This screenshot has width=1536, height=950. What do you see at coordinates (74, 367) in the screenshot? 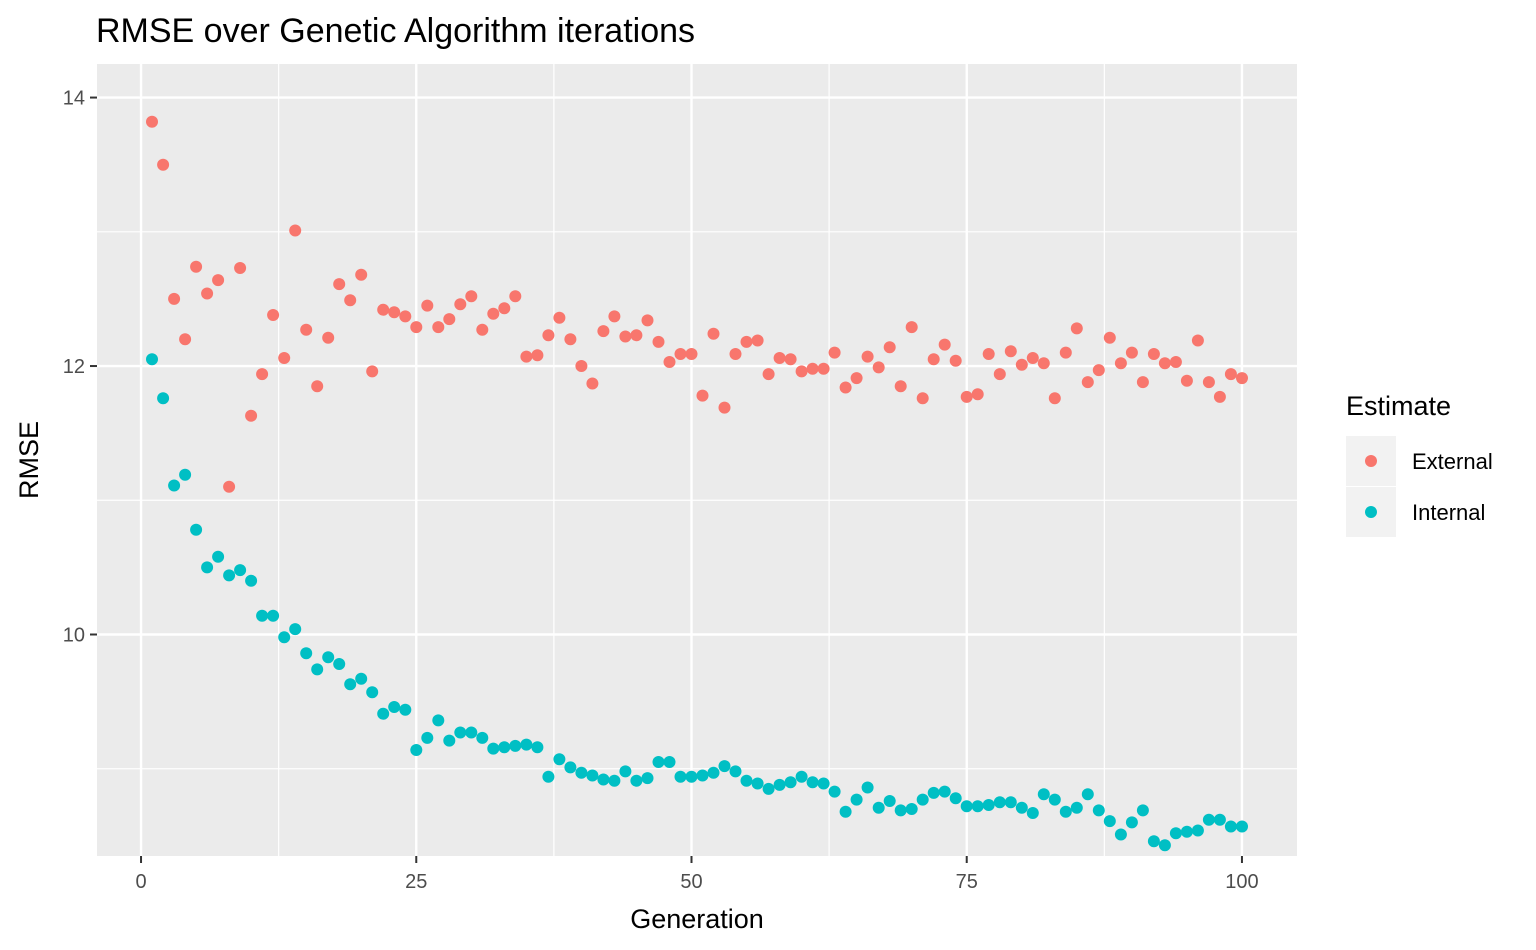
I see `y-tick-label: 12` at bounding box center [74, 367].